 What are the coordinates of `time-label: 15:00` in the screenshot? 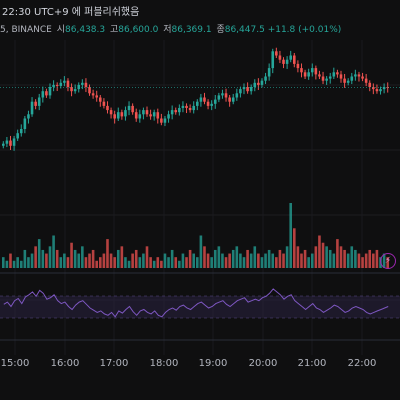 It's located at (15, 363).